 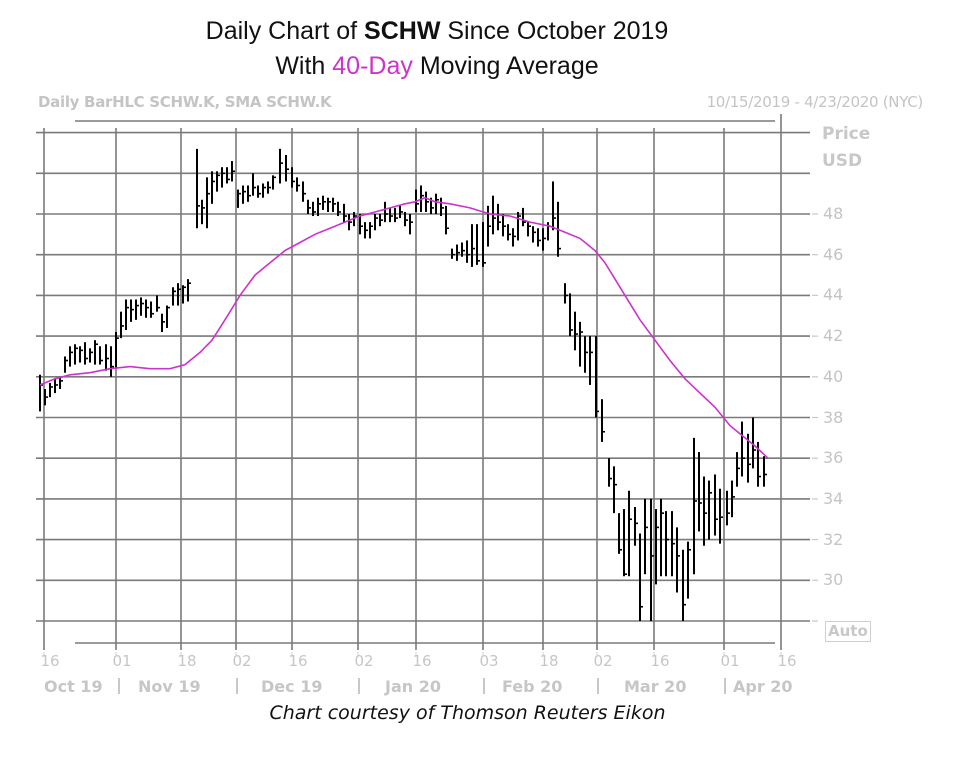 What do you see at coordinates (848, 631) in the screenshot?
I see `auto-scale-button: Auto` at bounding box center [848, 631].